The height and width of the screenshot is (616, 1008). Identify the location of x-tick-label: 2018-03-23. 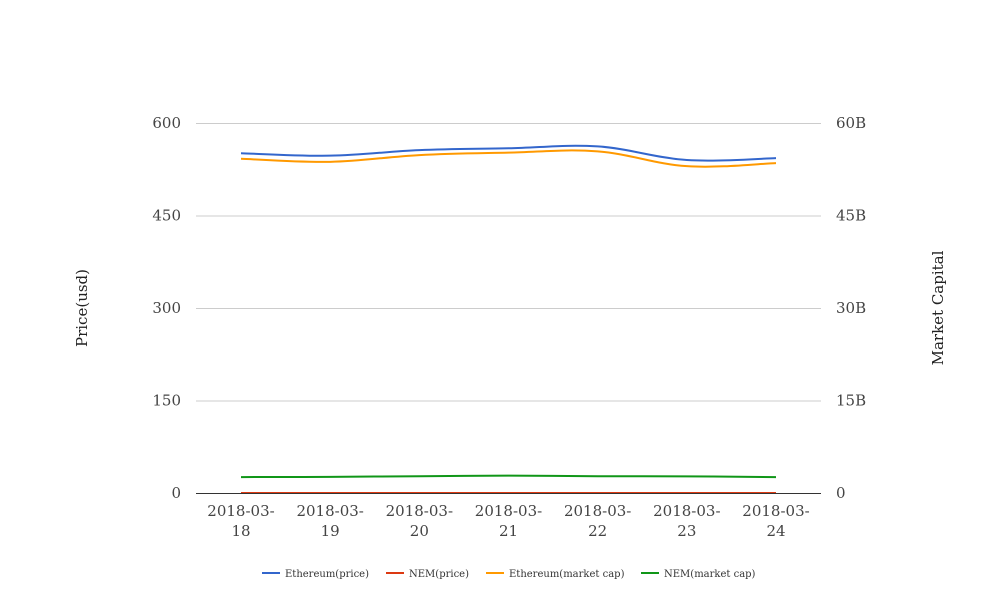
(686, 521).